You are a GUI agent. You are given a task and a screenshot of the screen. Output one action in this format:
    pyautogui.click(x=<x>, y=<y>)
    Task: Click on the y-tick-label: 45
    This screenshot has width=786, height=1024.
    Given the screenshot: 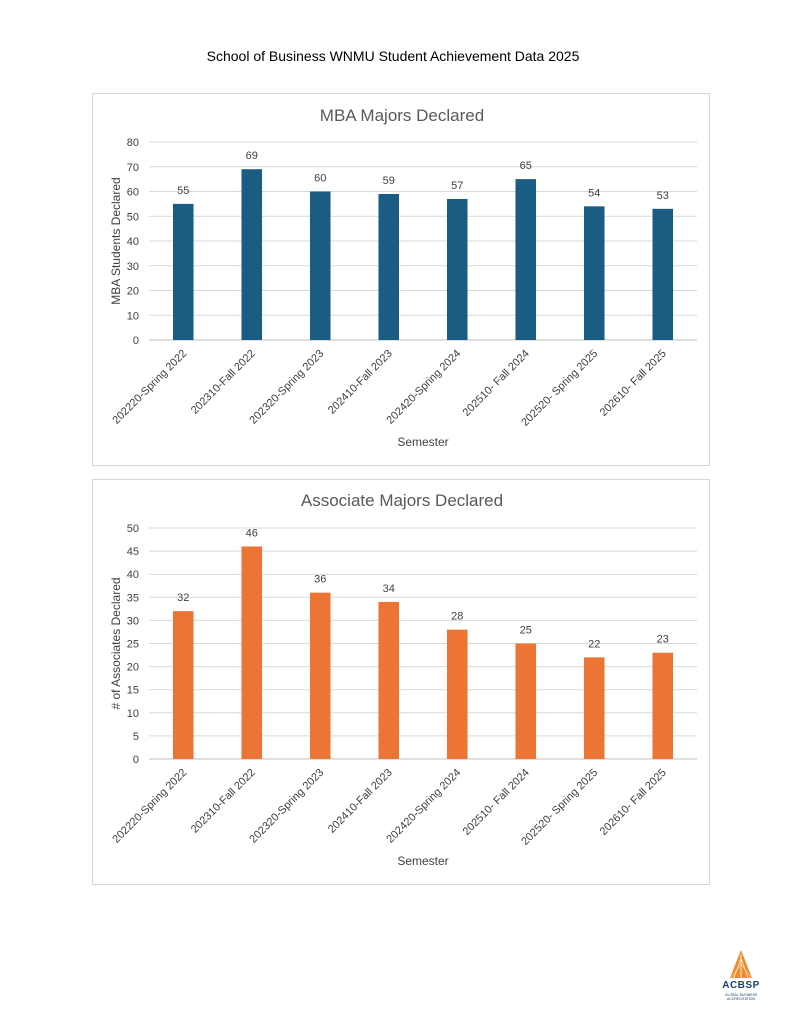 What is the action you would take?
    pyautogui.click(x=133, y=552)
    